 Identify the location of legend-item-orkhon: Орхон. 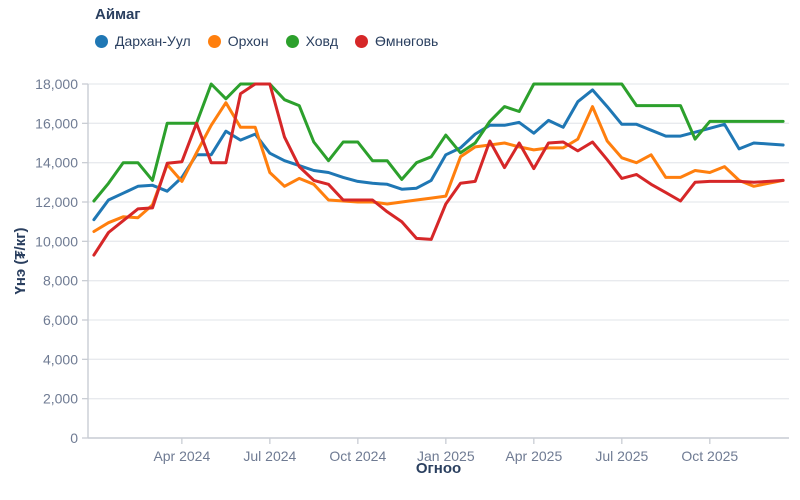
(238, 41).